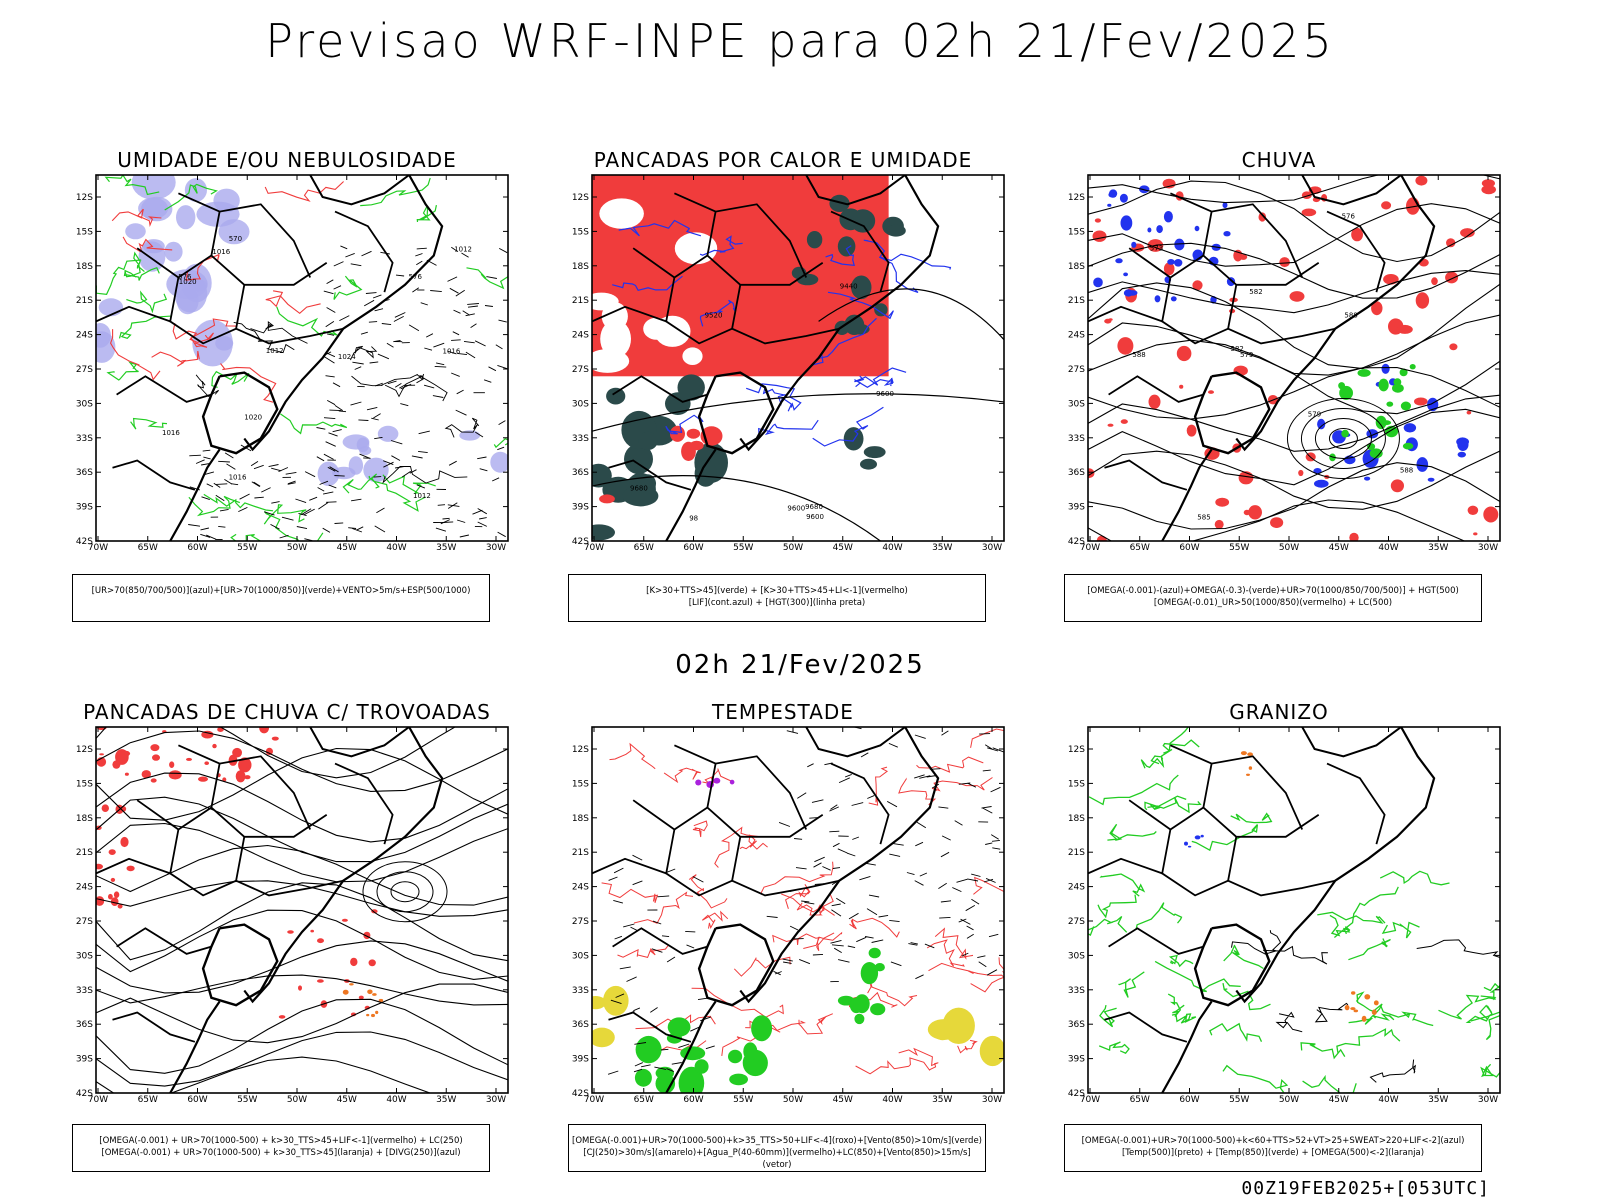 The image size is (1600, 1200). I want to click on lat-label: 12S, so click(580, 750).